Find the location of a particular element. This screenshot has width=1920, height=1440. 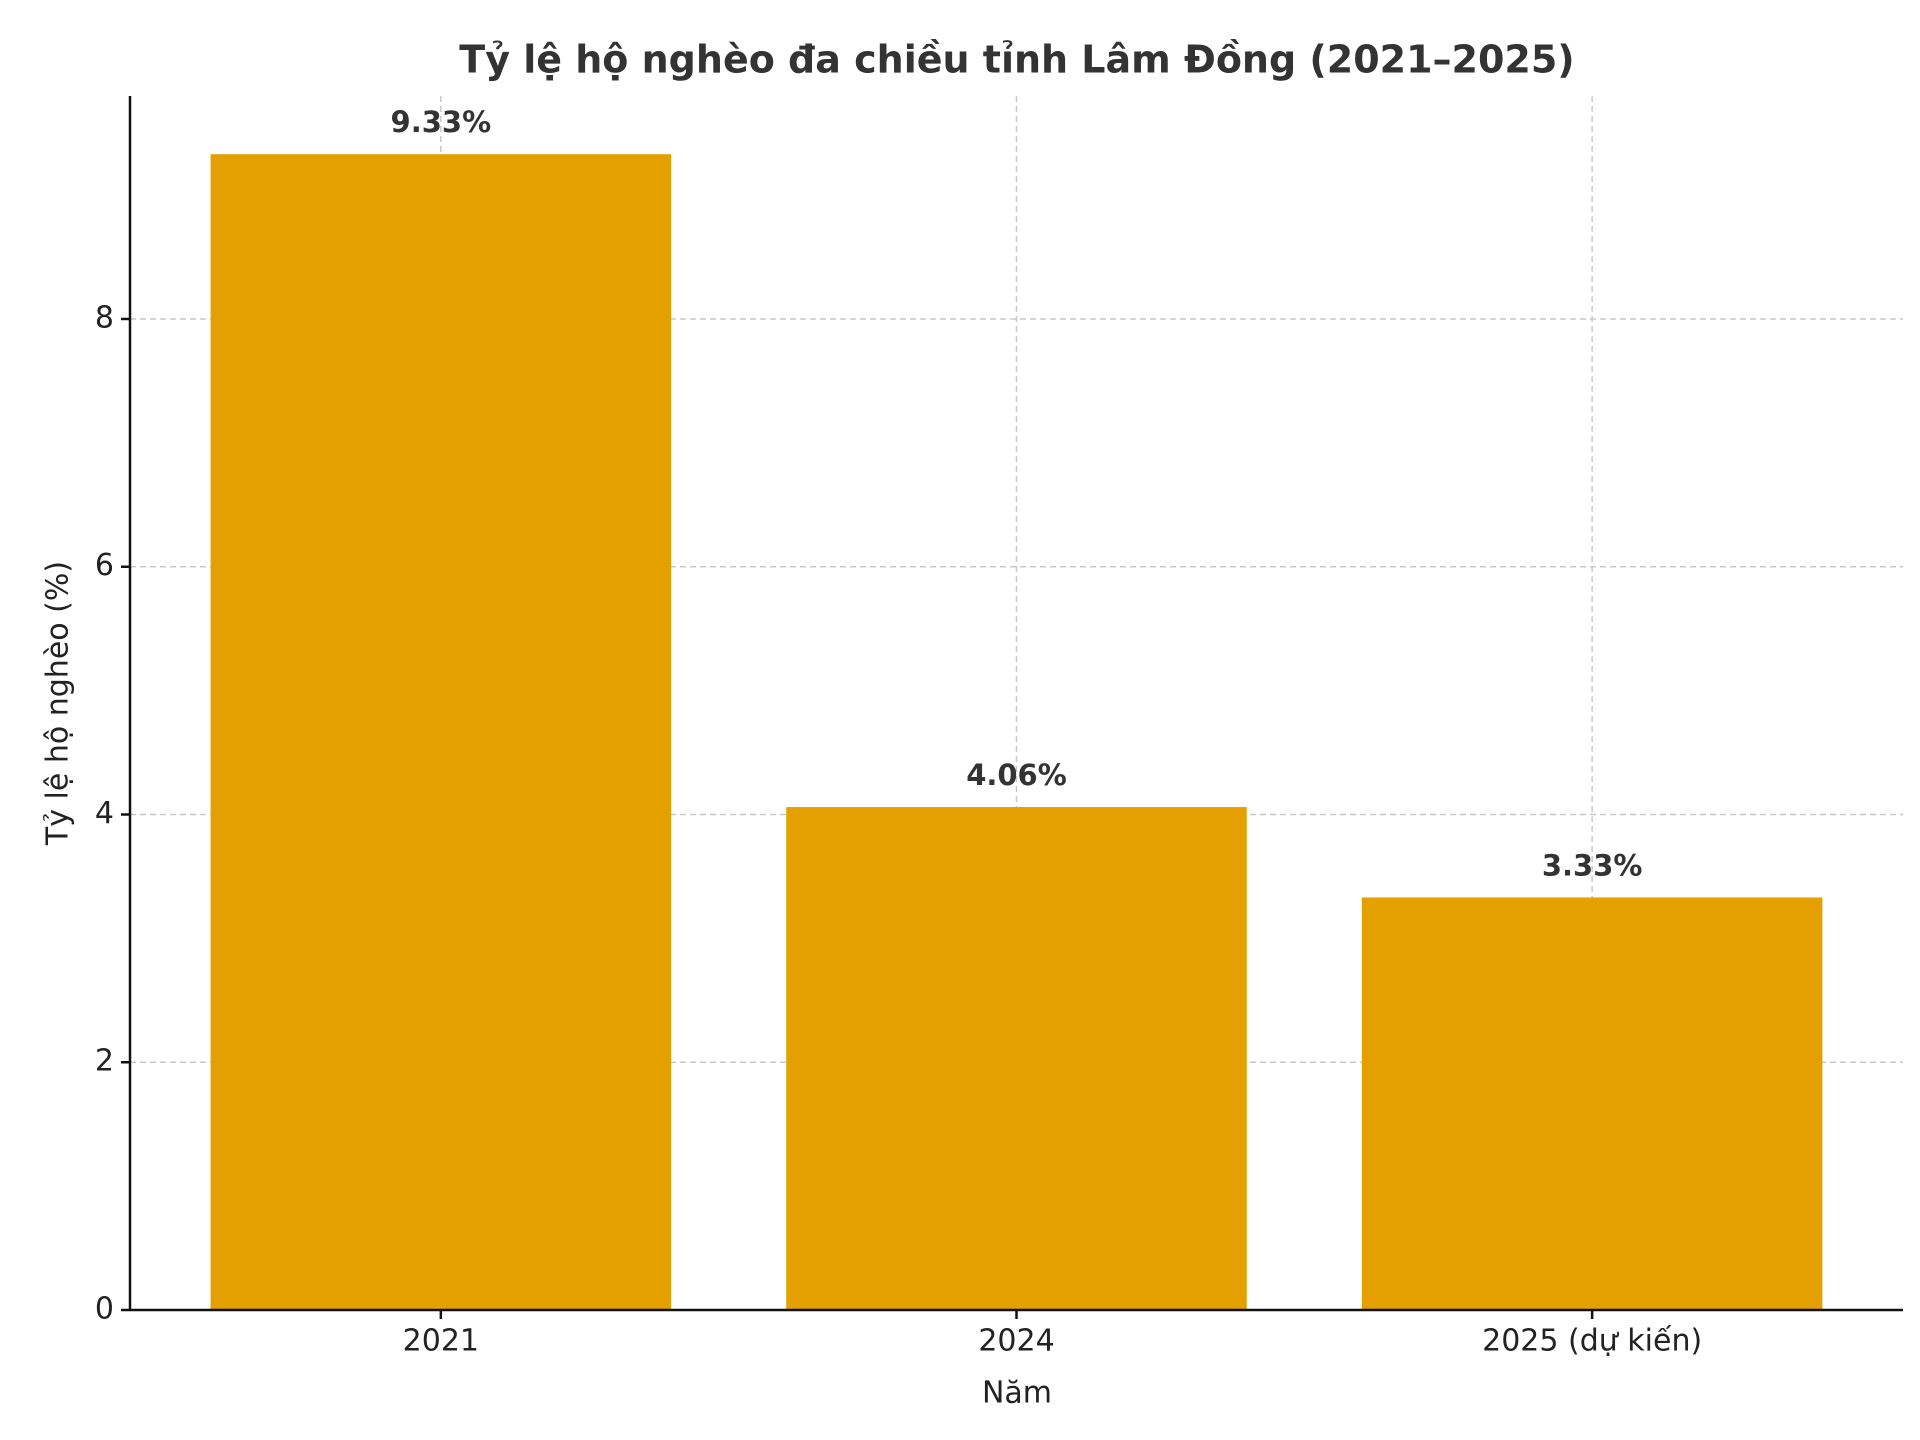

x-tick-label: 2025 (dự kiến) is located at coordinates (1592, 1341).